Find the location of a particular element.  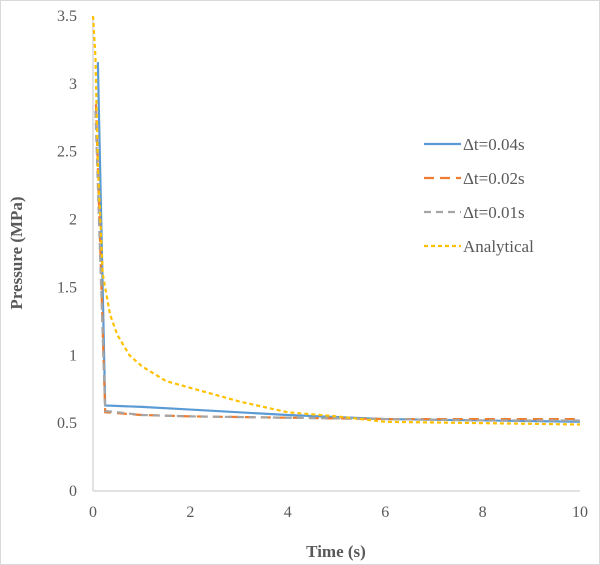

y-tick-label: 1.5 is located at coordinates (67, 287).